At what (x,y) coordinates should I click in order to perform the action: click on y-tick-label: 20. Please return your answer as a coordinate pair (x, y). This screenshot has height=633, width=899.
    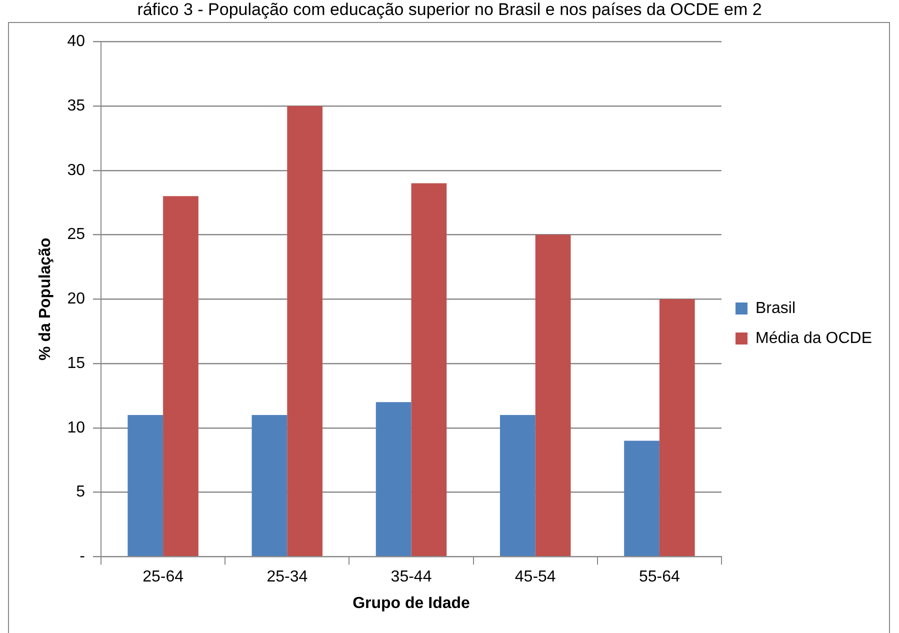
    Looking at the image, I should click on (76, 299).